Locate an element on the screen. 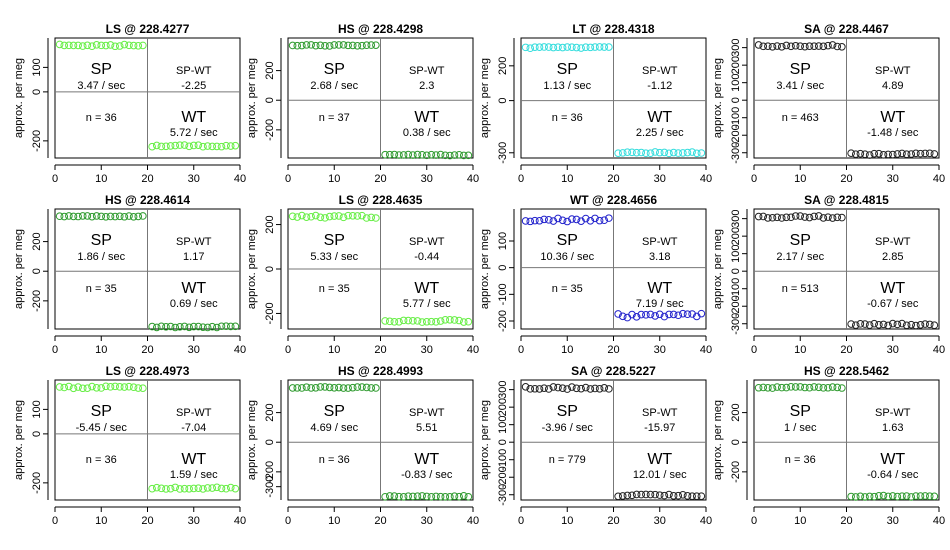  panel-title: LS @ 228.4973 is located at coordinates (148, 371).